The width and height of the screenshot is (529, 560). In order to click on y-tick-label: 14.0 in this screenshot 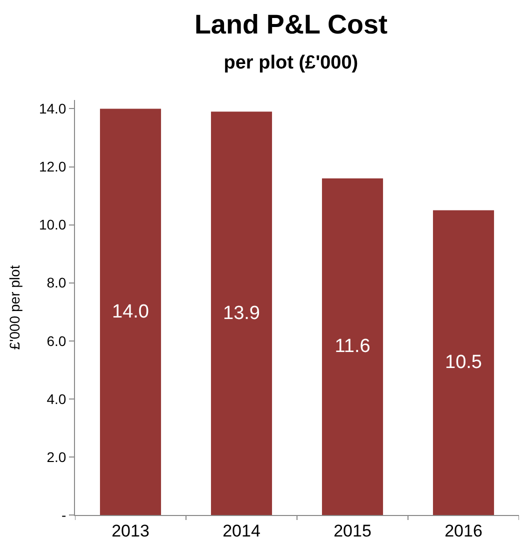, I will do `click(52, 108)`.